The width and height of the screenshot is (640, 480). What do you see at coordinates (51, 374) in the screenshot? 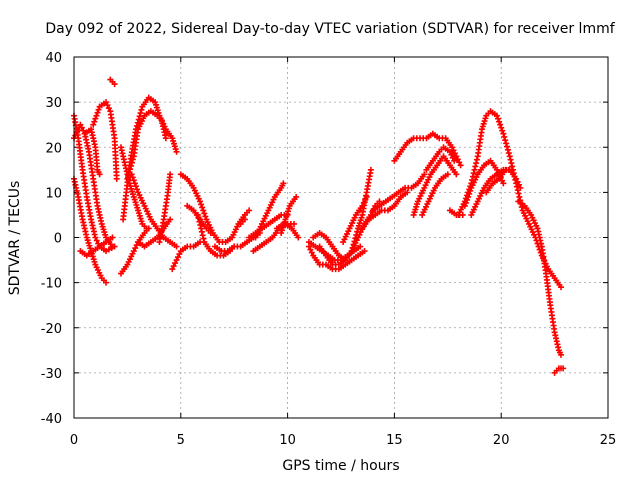
I see `y-tick-label: -30` at bounding box center [51, 374].